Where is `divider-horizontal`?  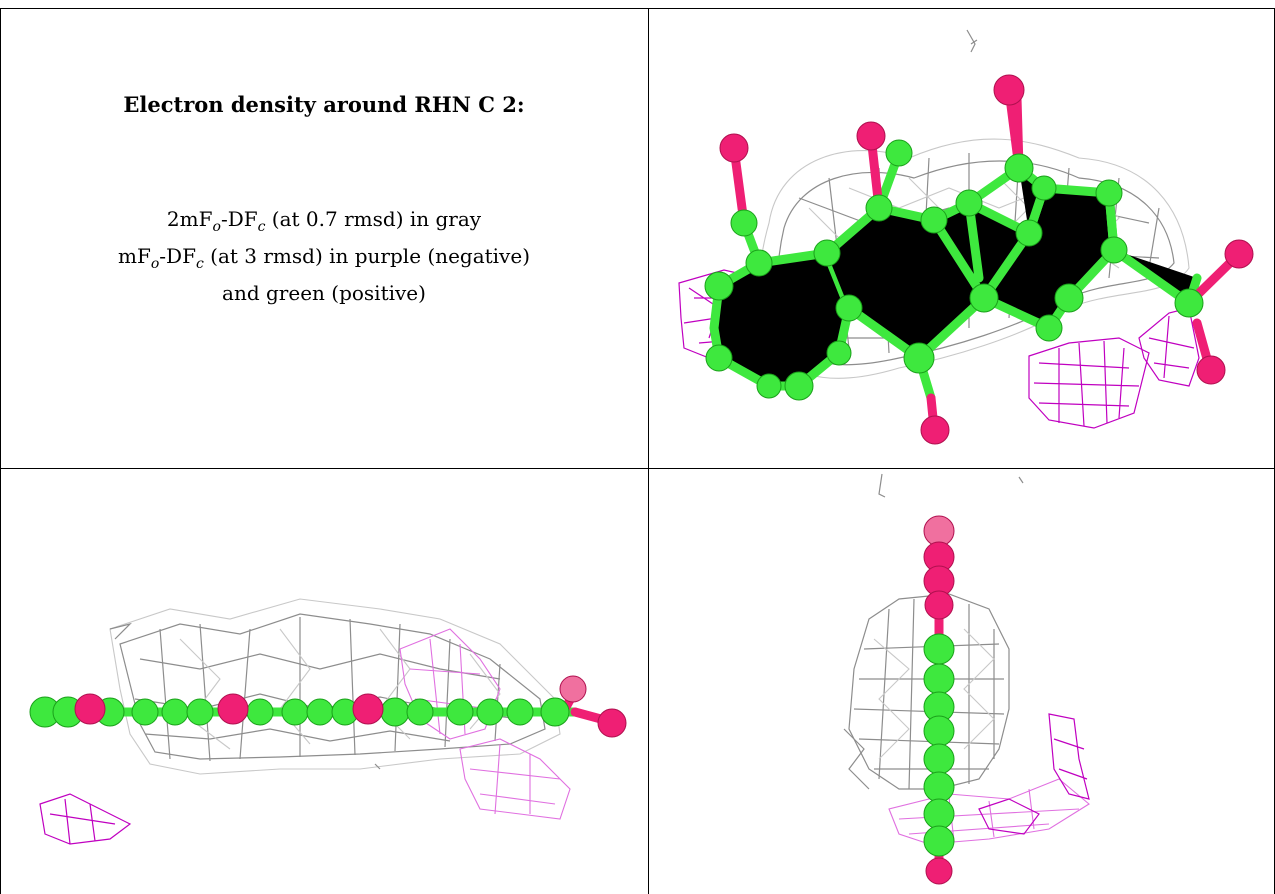 divider-horizontal is located at coordinates (637, 468).